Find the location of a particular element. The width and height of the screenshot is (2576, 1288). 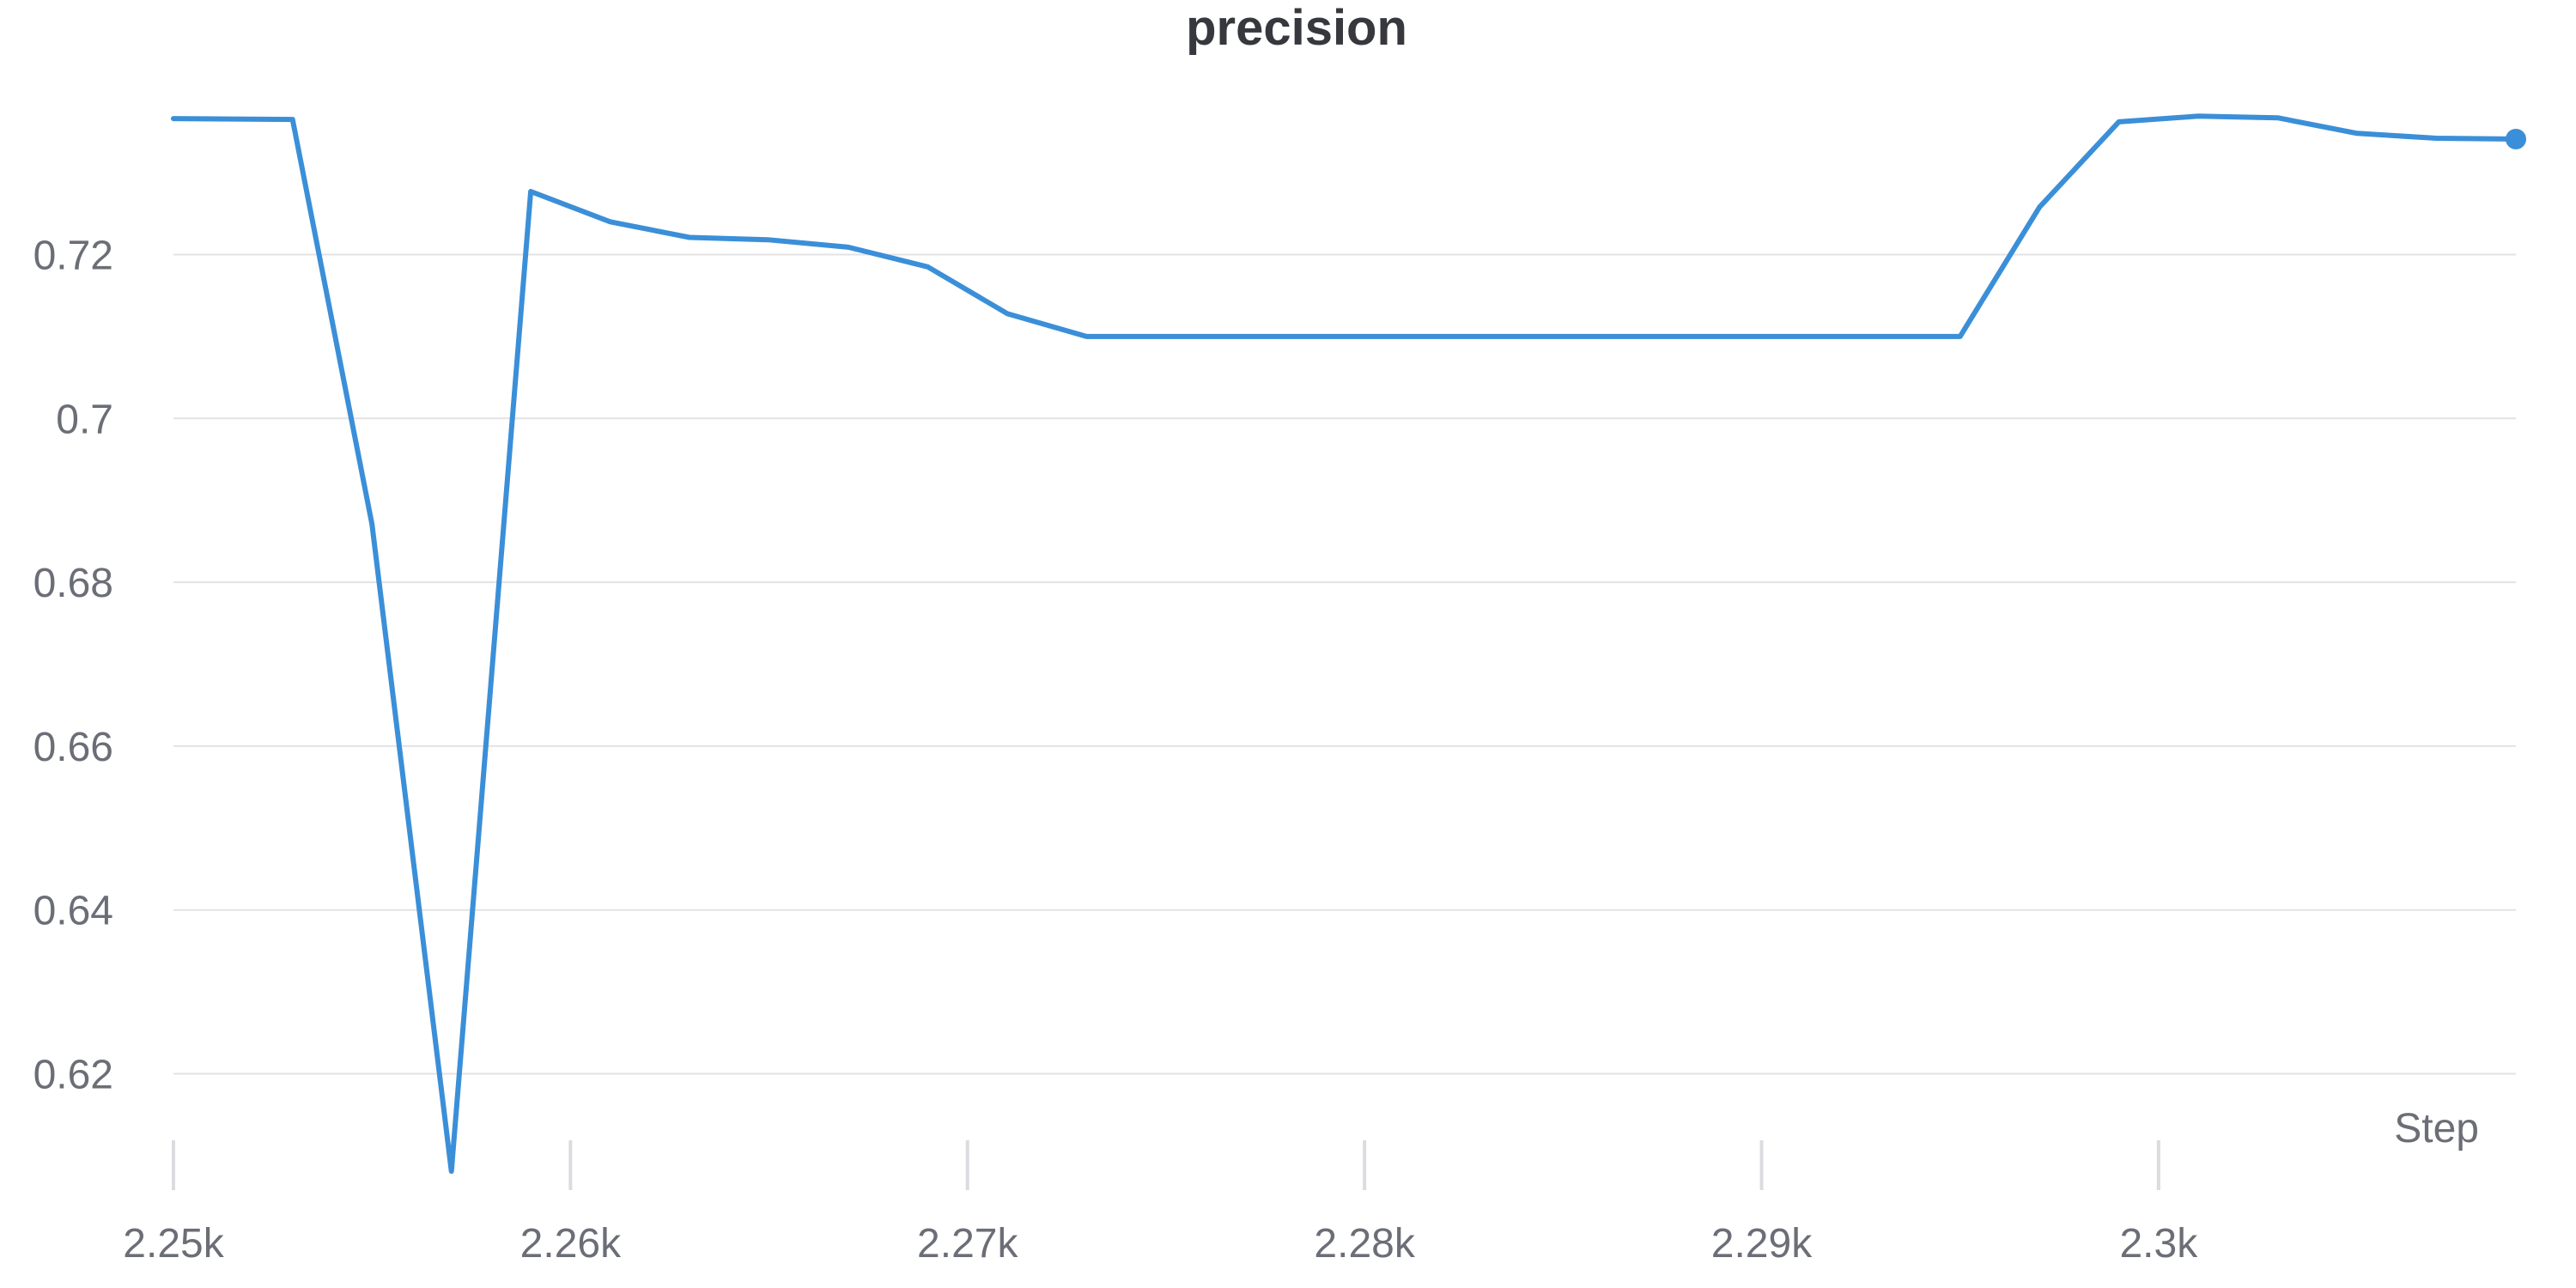

x-tick-label: 2.28k is located at coordinates (1364, 1244).